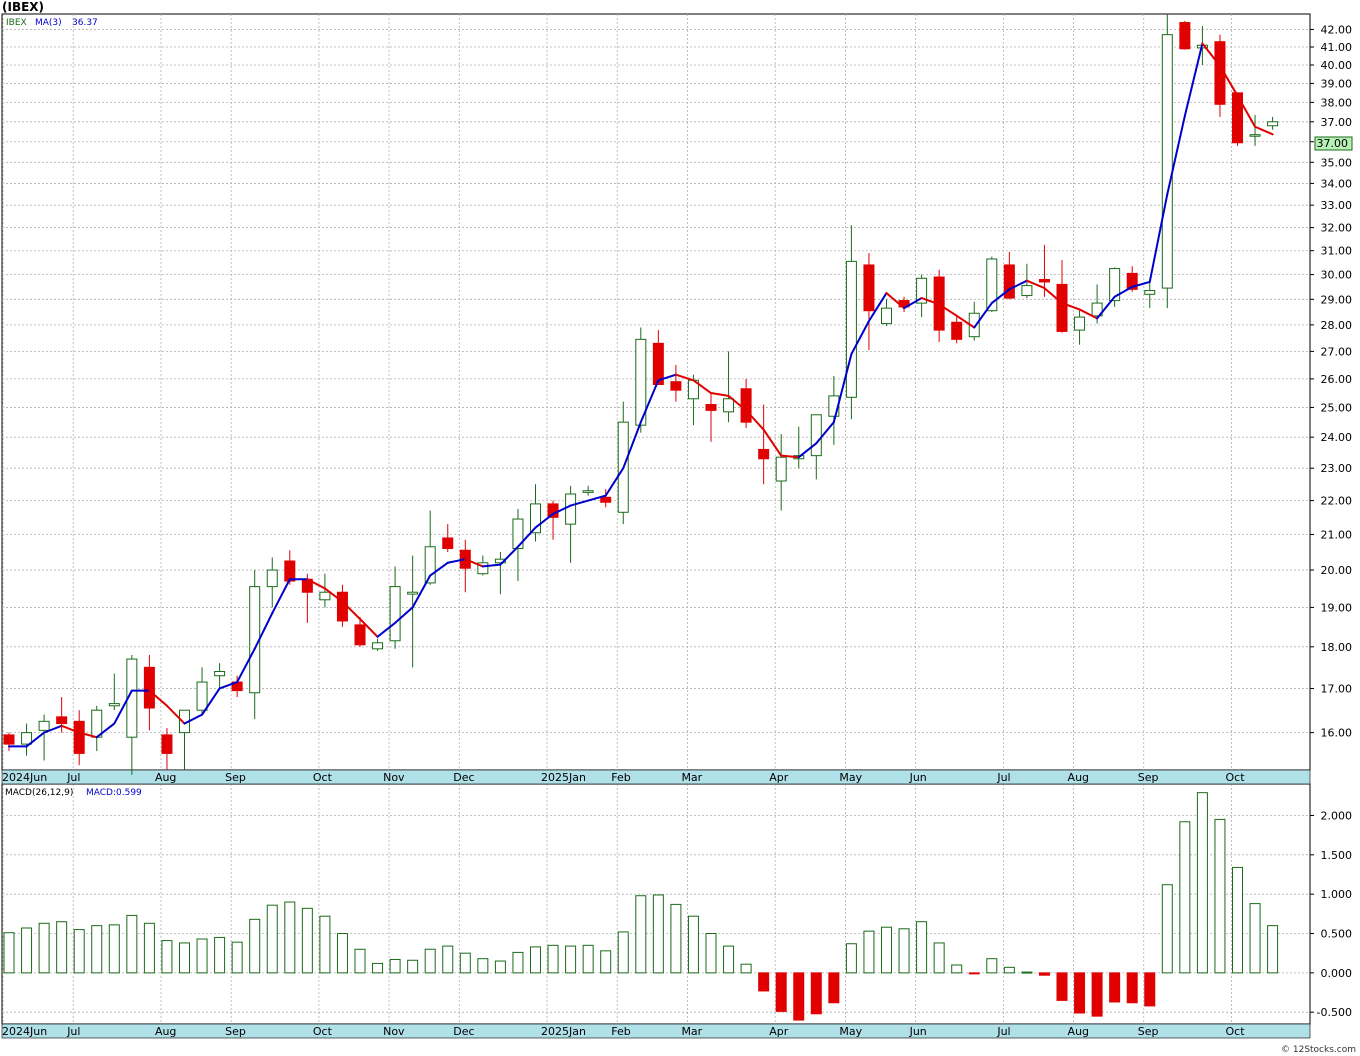 This screenshot has height=1056, width=1360. What do you see at coordinates (1337, 894) in the screenshot?
I see `macd-tick-label: 1.000` at bounding box center [1337, 894].